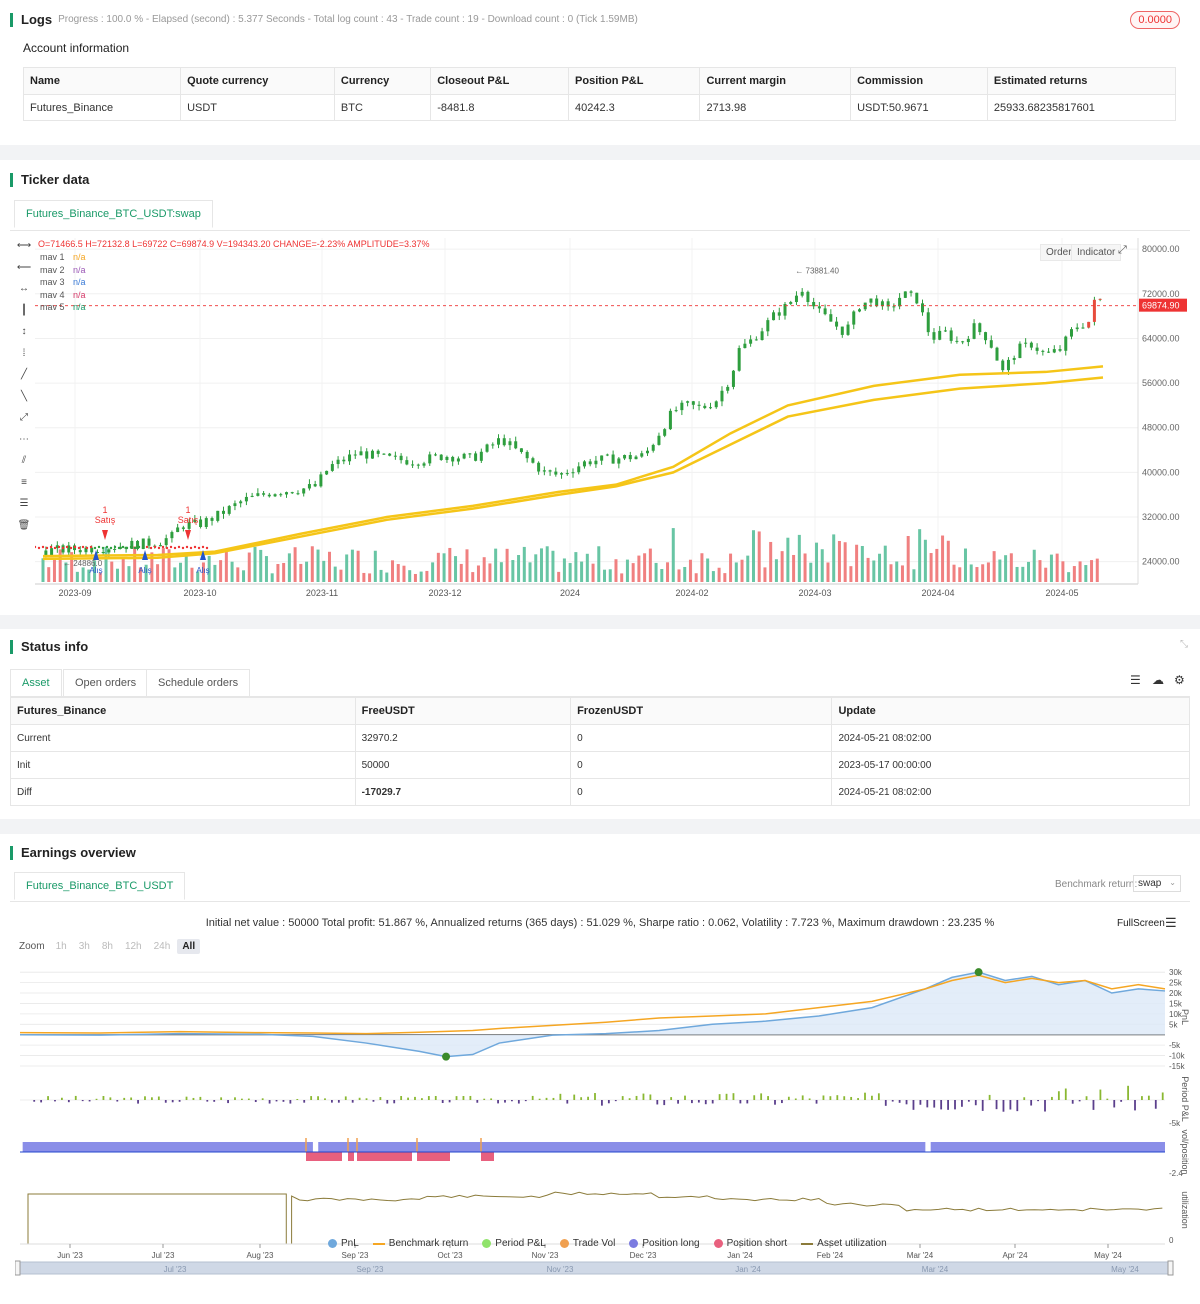 This screenshot has height=1304, width=1200. I want to click on account-col-header: Quote currency, so click(257, 81).